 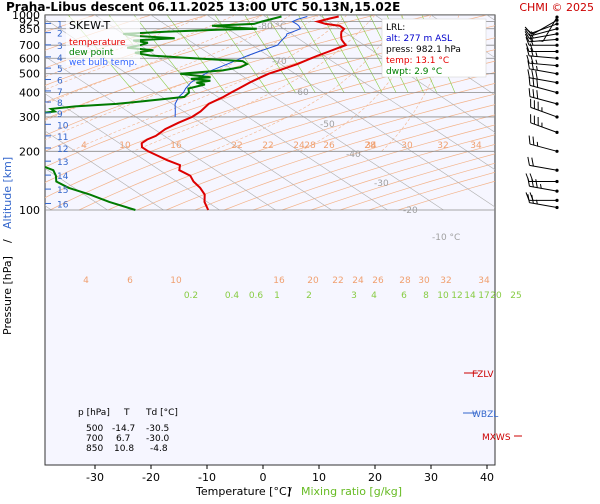 What do you see at coordinates (151, 477) in the screenshot?
I see `temperature-tick-label: -20` at bounding box center [151, 477].